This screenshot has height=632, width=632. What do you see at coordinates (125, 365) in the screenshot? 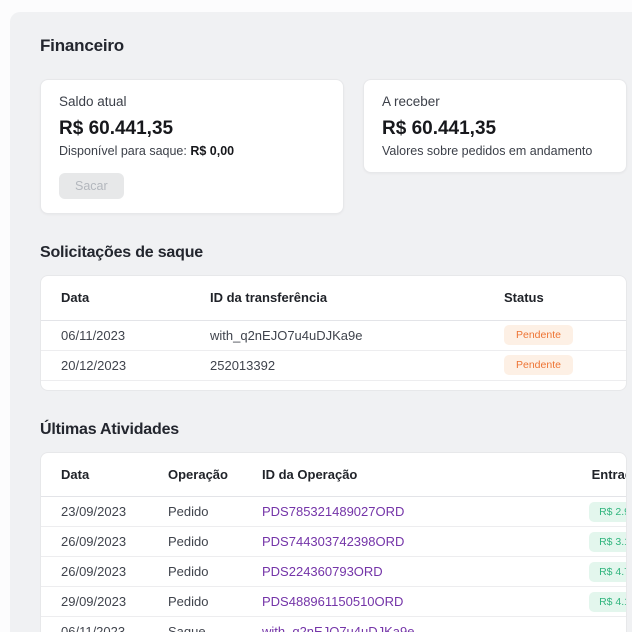
I see `withdrawal-date: 20/12/2023` at bounding box center [125, 365].